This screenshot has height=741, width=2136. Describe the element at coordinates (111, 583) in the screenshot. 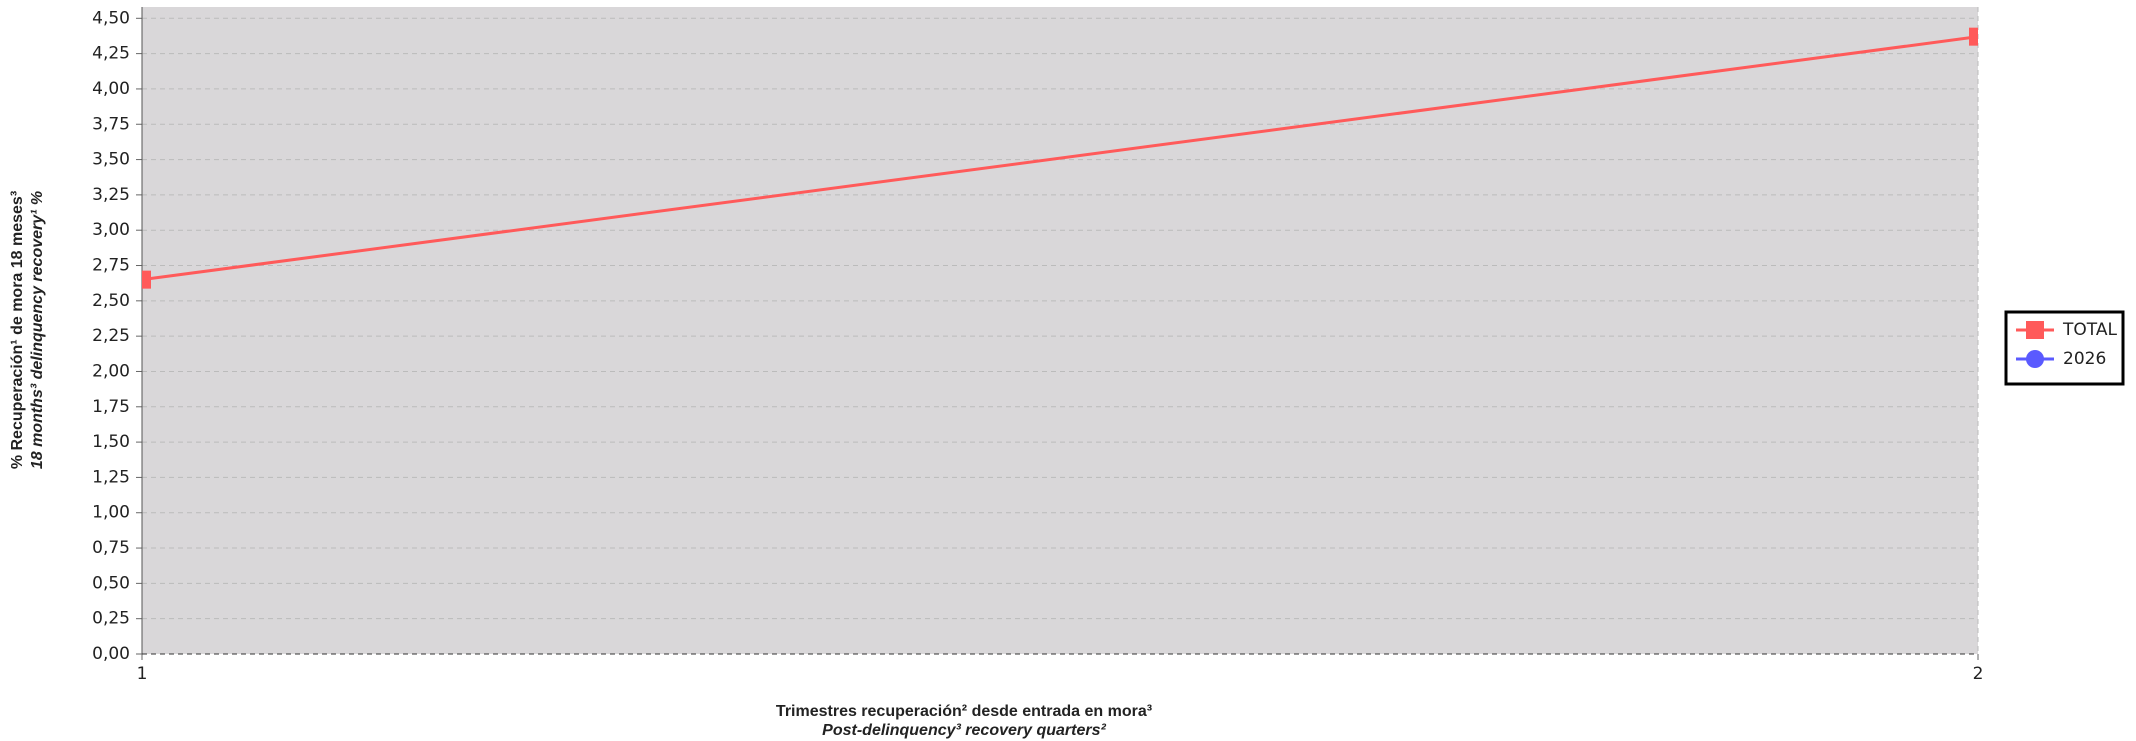

I see `y-tick-label: 0,50` at that location.